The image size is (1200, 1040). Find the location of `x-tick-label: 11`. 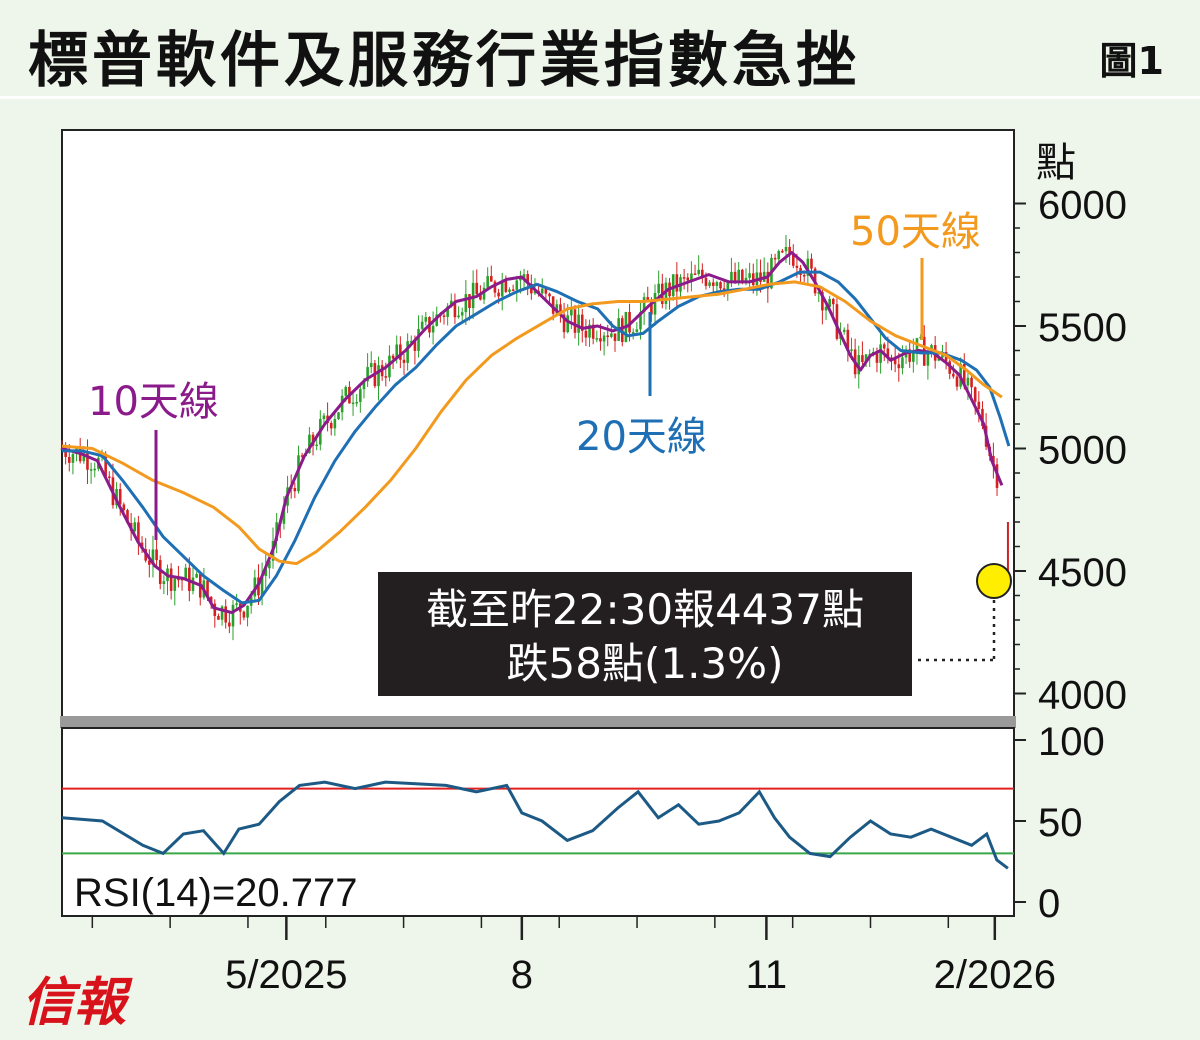

x-tick-label: 11 is located at coordinates (767, 975).